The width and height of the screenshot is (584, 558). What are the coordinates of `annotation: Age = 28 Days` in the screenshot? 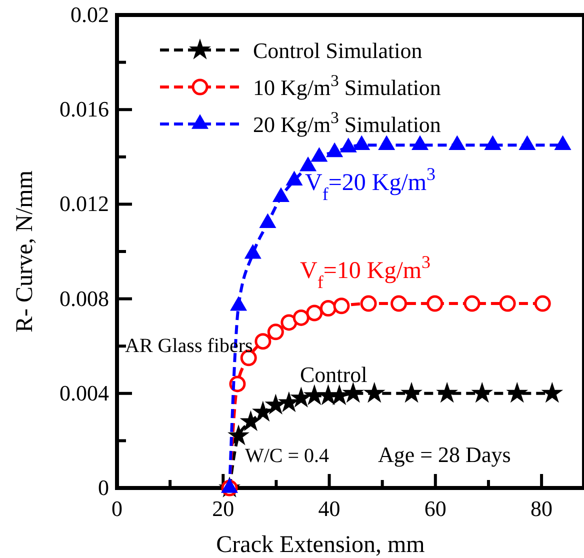 It's located at (444, 454).